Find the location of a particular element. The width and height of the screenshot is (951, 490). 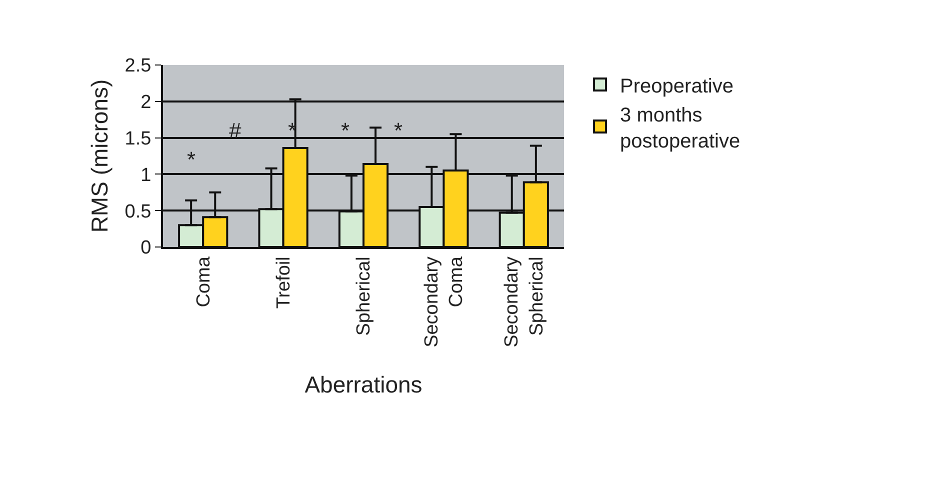

y-tick-label: 0 is located at coordinates (146, 248).